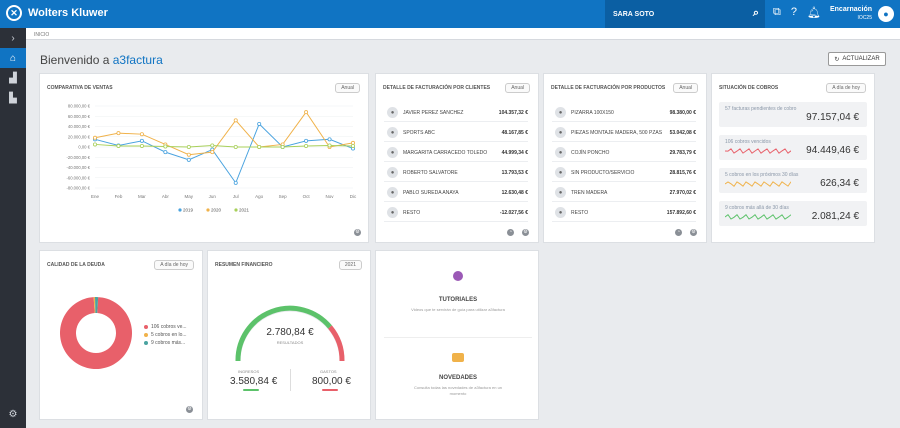 This screenshot has height=428, width=900. Describe the element at coordinates (608, 88) in the screenshot. I see `card-title: DETALLE DE FACTURACIÓN POR PRODUCTOS` at that location.